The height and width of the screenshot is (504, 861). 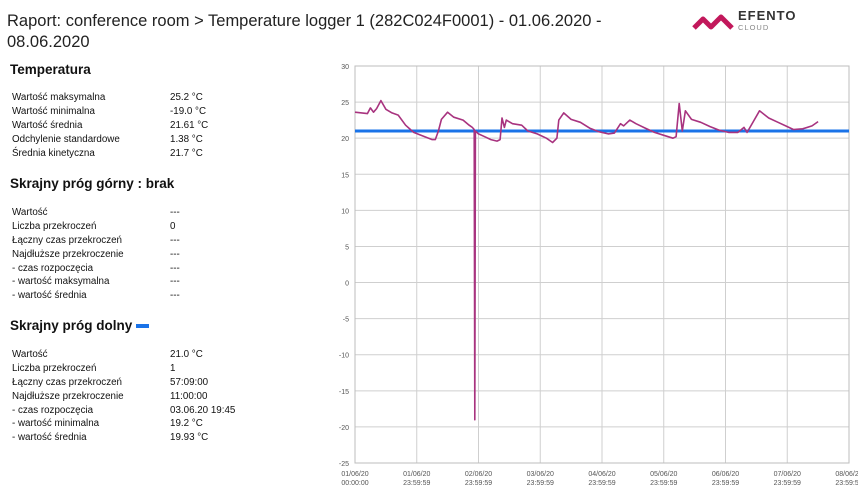 I want to click on x-tick-date: 05/06/20, so click(x=663, y=474).